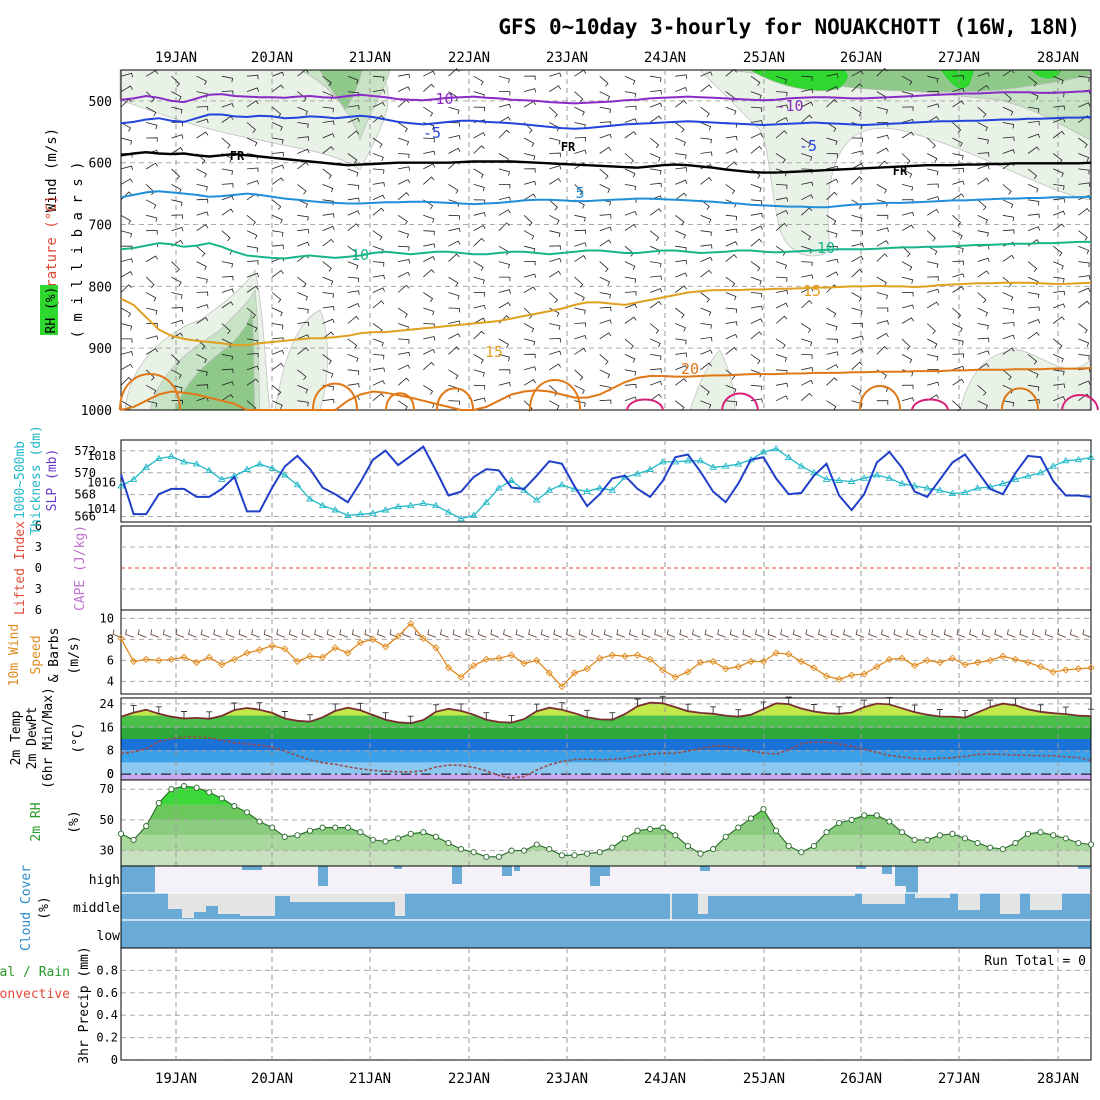  I want to click on li-tick: 3, so click(38, 547).